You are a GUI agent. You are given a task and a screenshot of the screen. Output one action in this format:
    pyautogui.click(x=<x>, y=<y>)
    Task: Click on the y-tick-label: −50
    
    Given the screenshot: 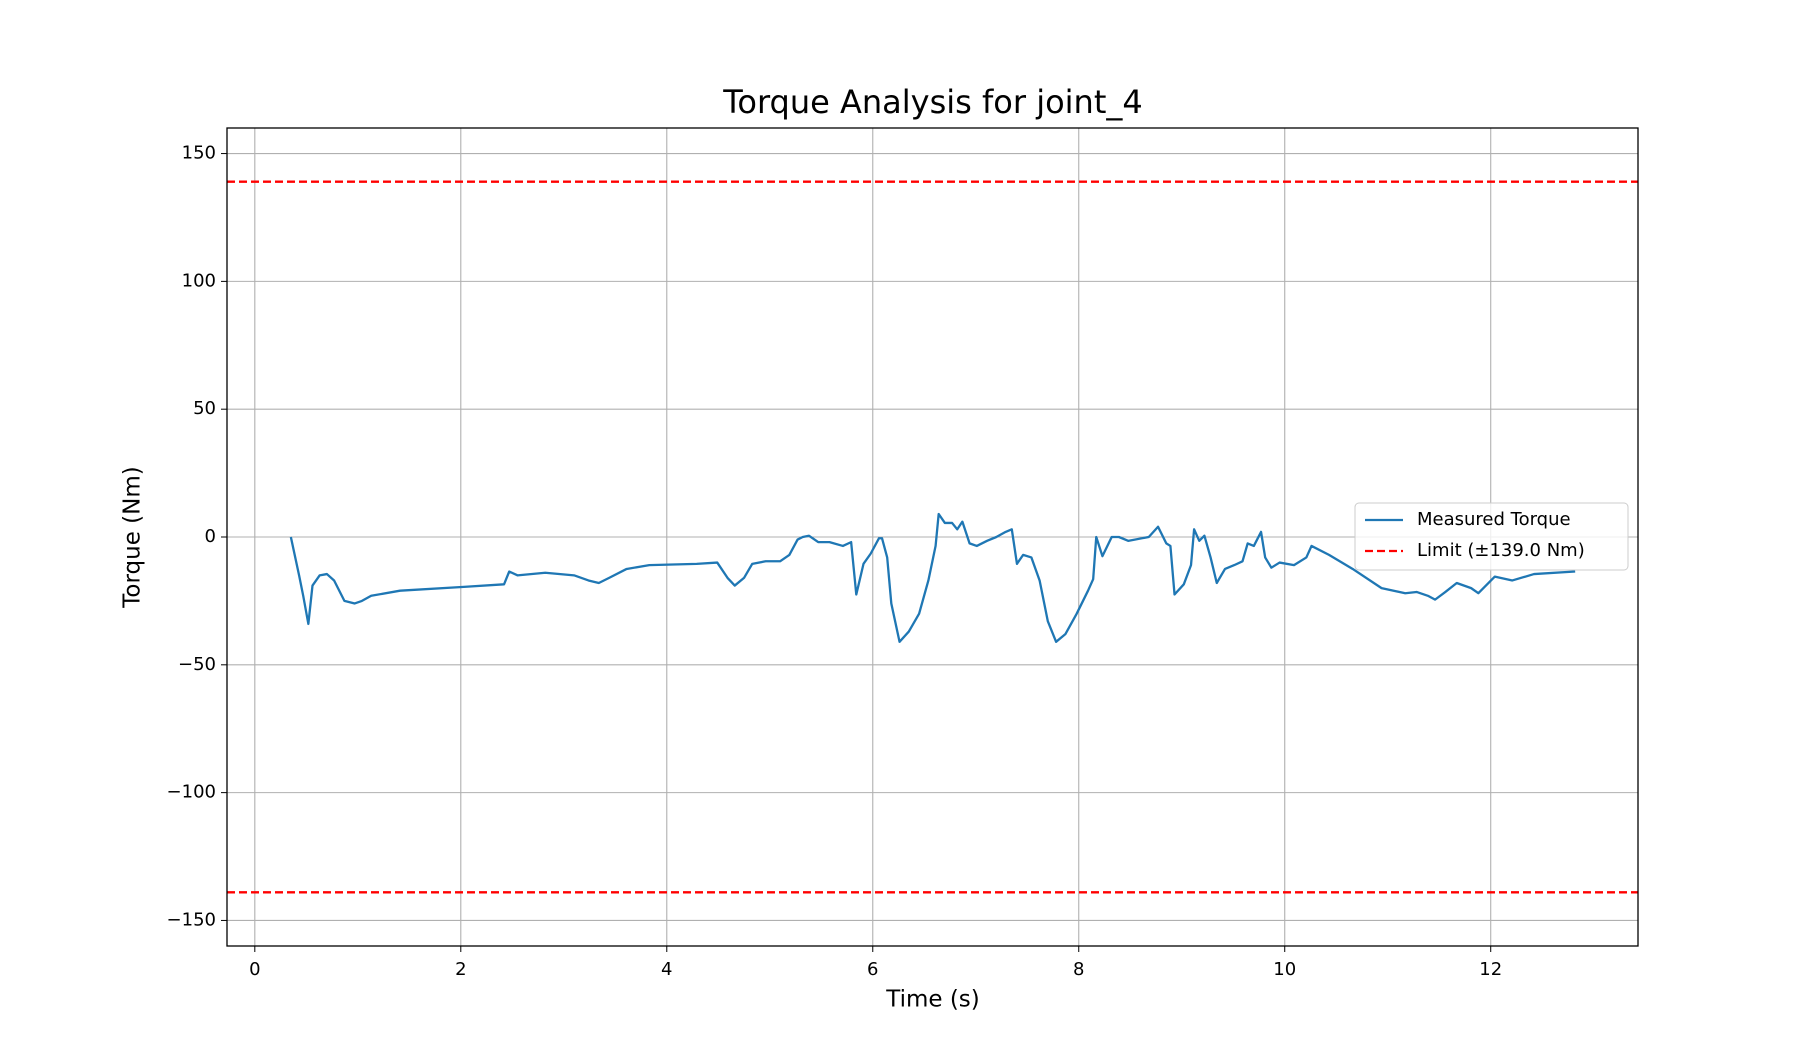 What is the action you would take?
    pyautogui.click(x=197, y=664)
    